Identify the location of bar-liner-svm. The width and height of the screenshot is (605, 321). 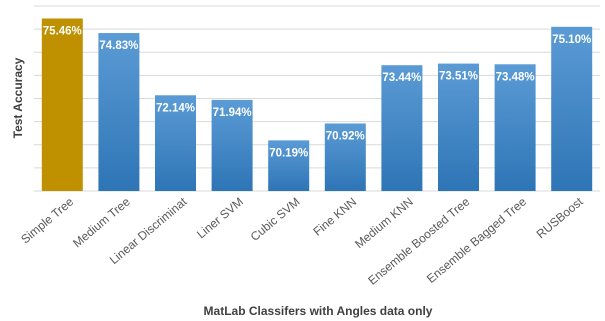
(232, 145).